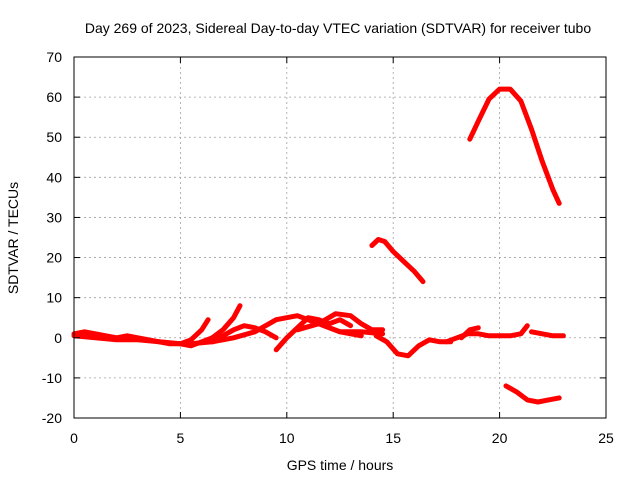 This screenshot has width=640, height=485. Describe the element at coordinates (74, 438) in the screenshot. I see `x-tick-label: 0` at that location.